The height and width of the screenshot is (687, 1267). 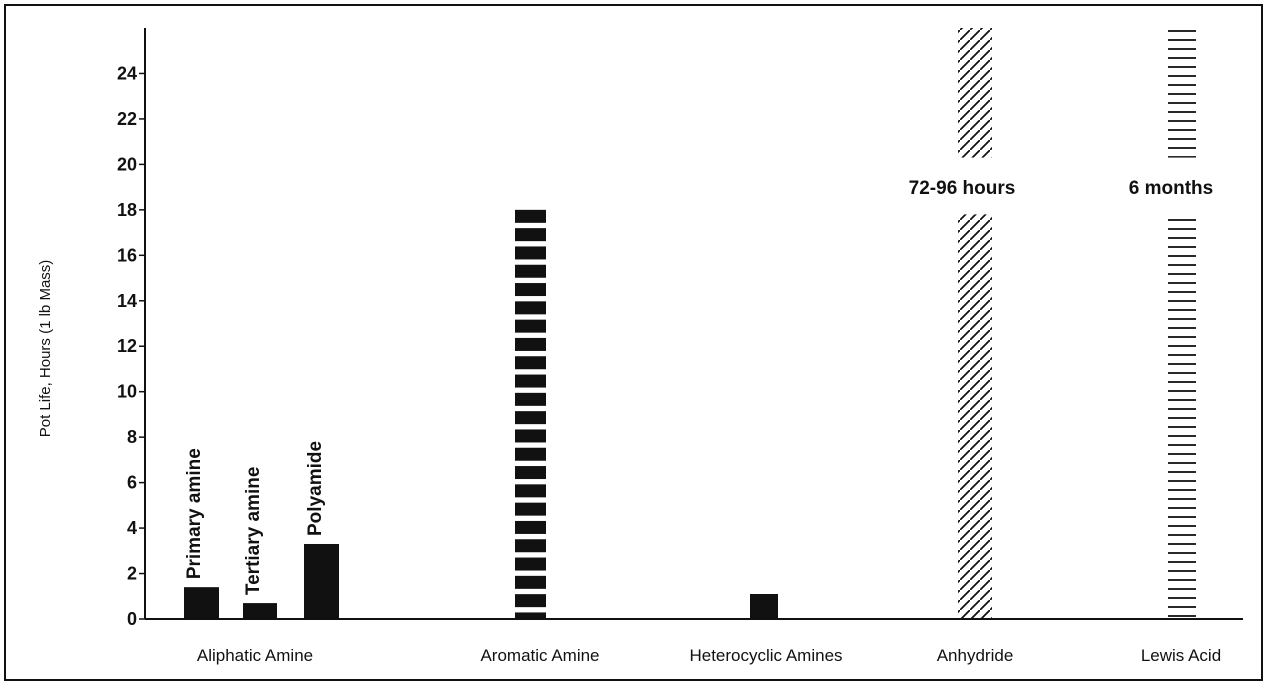 I want to click on y-tick-label: 18, so click(x=127, y=210).